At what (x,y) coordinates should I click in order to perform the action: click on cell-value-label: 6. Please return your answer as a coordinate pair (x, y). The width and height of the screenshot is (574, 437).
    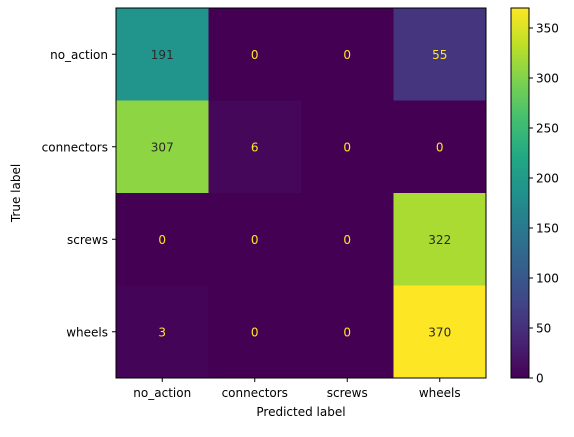
    Looking at the image, I should click on (255, 147).